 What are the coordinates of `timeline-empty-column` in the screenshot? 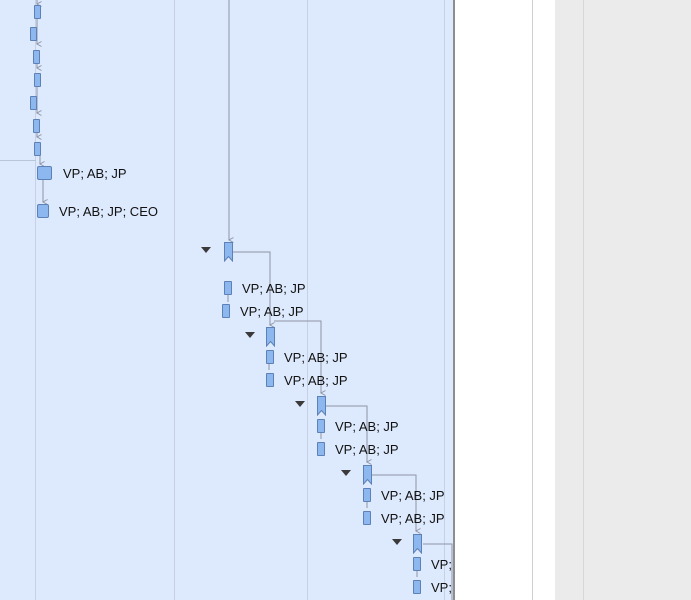 It's located at (494, 300).